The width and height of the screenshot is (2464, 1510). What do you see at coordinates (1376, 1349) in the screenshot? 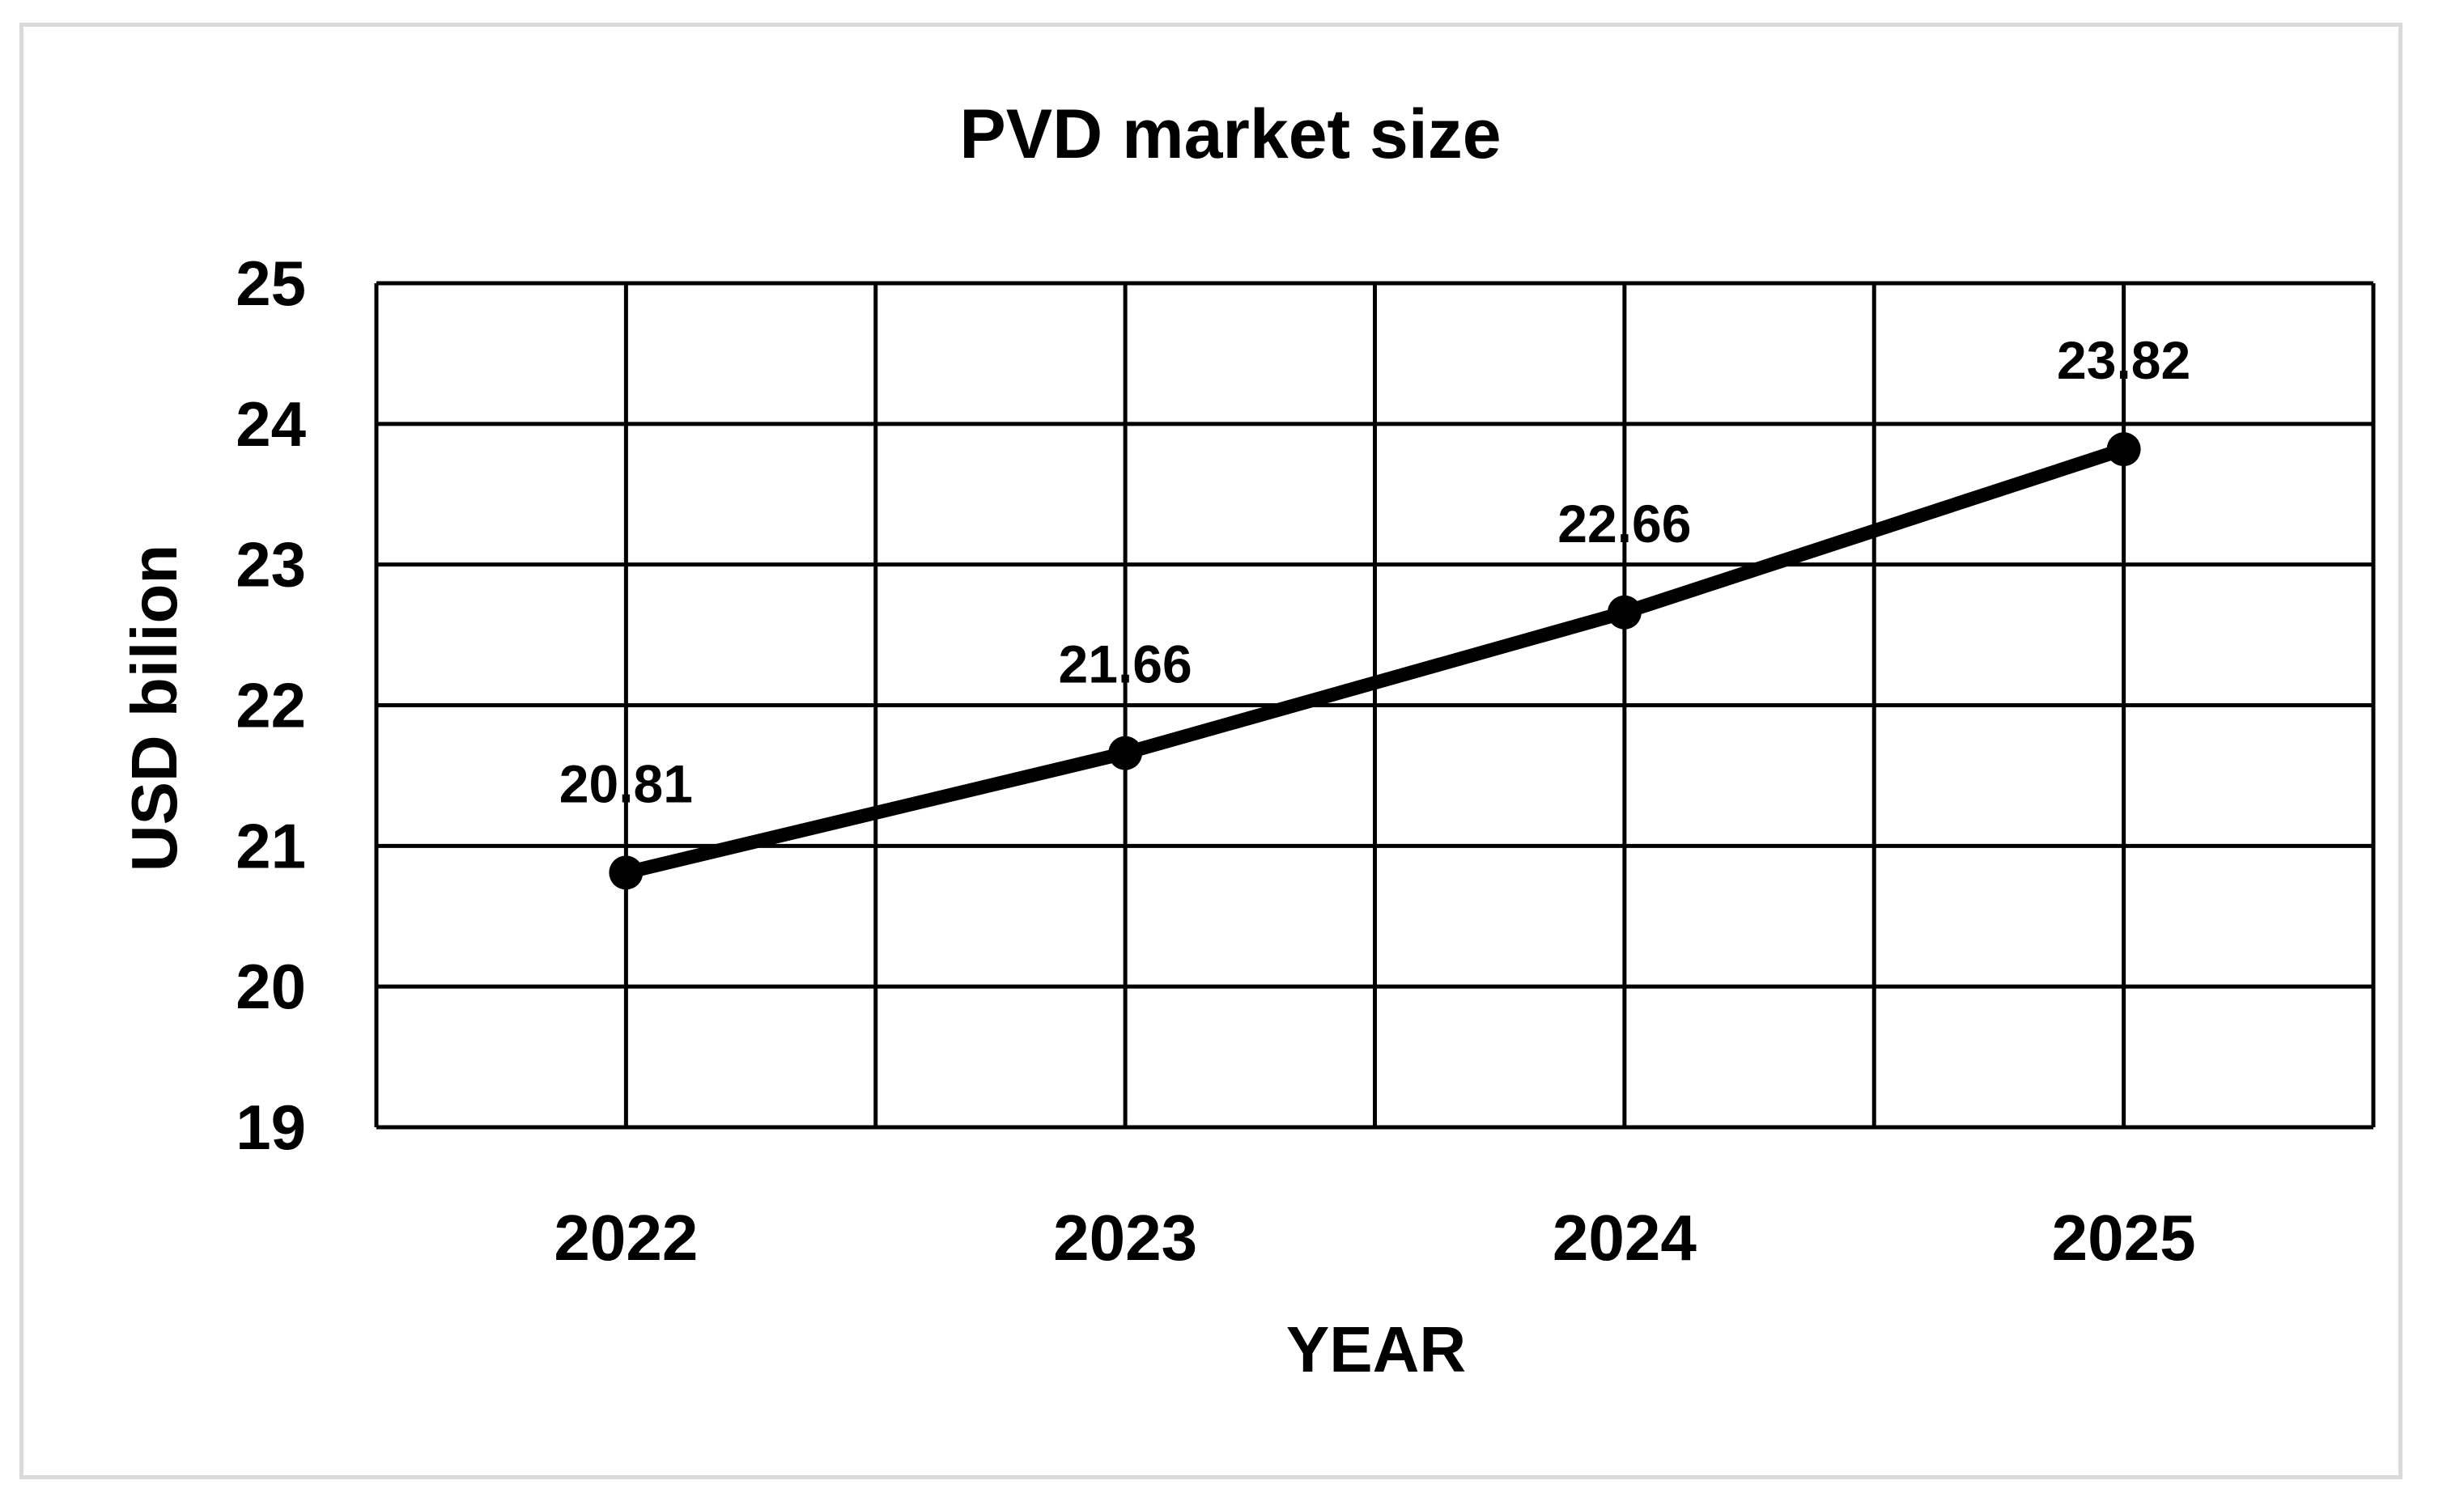
I see `x-axis-title: YEAR` at bounding box center [1376, 1349].